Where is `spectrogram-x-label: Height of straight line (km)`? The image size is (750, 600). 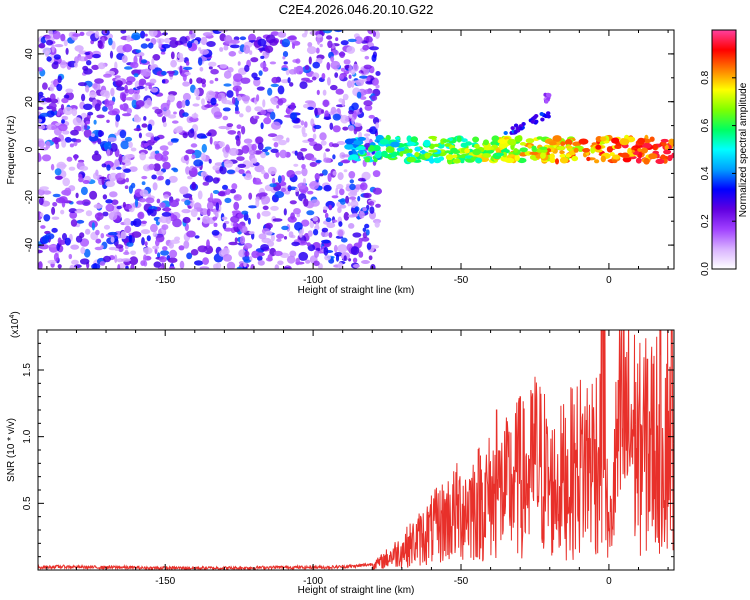
spectrogram-x-label: Height of straight line (km) is located at coordinates (356, 290).